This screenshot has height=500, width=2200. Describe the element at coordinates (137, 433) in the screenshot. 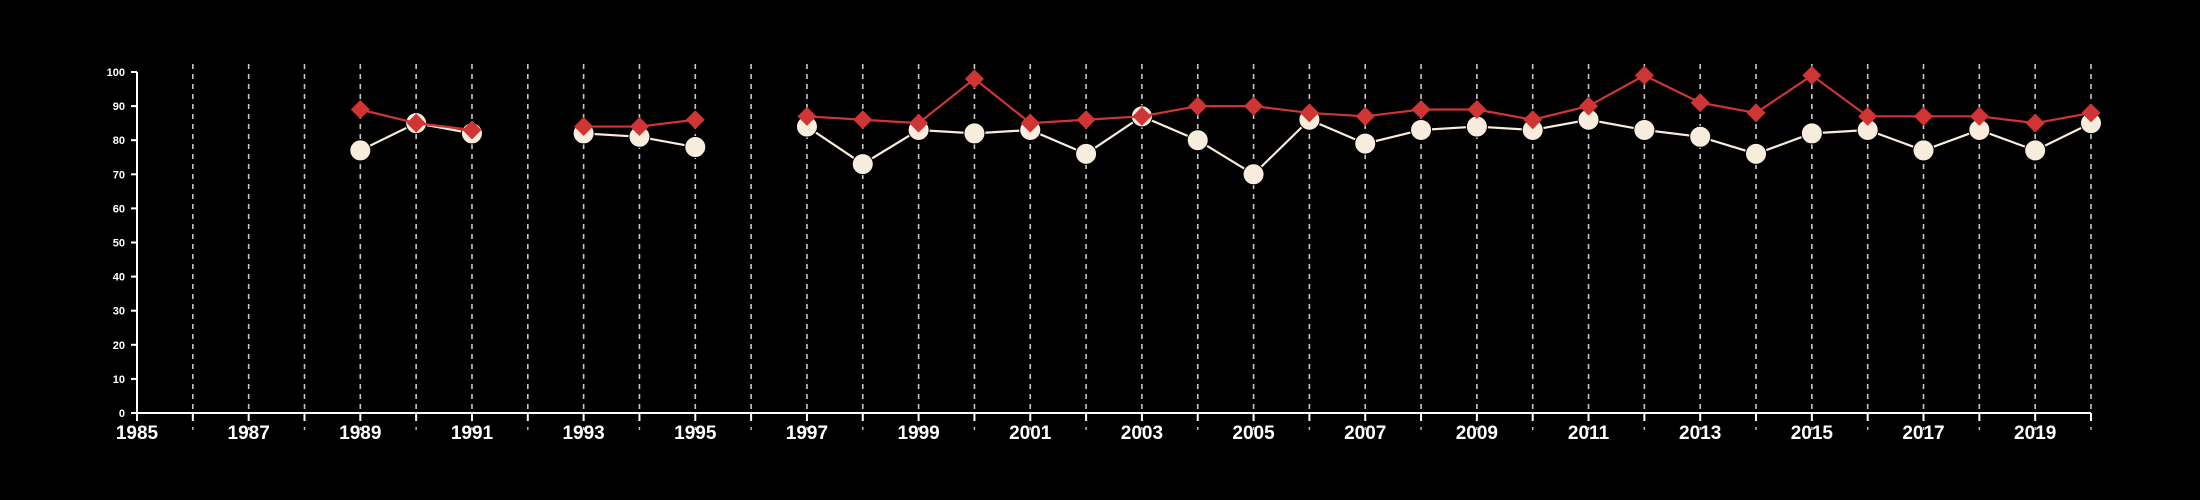

I see `x-tick-label-1985: 1985` at that location.